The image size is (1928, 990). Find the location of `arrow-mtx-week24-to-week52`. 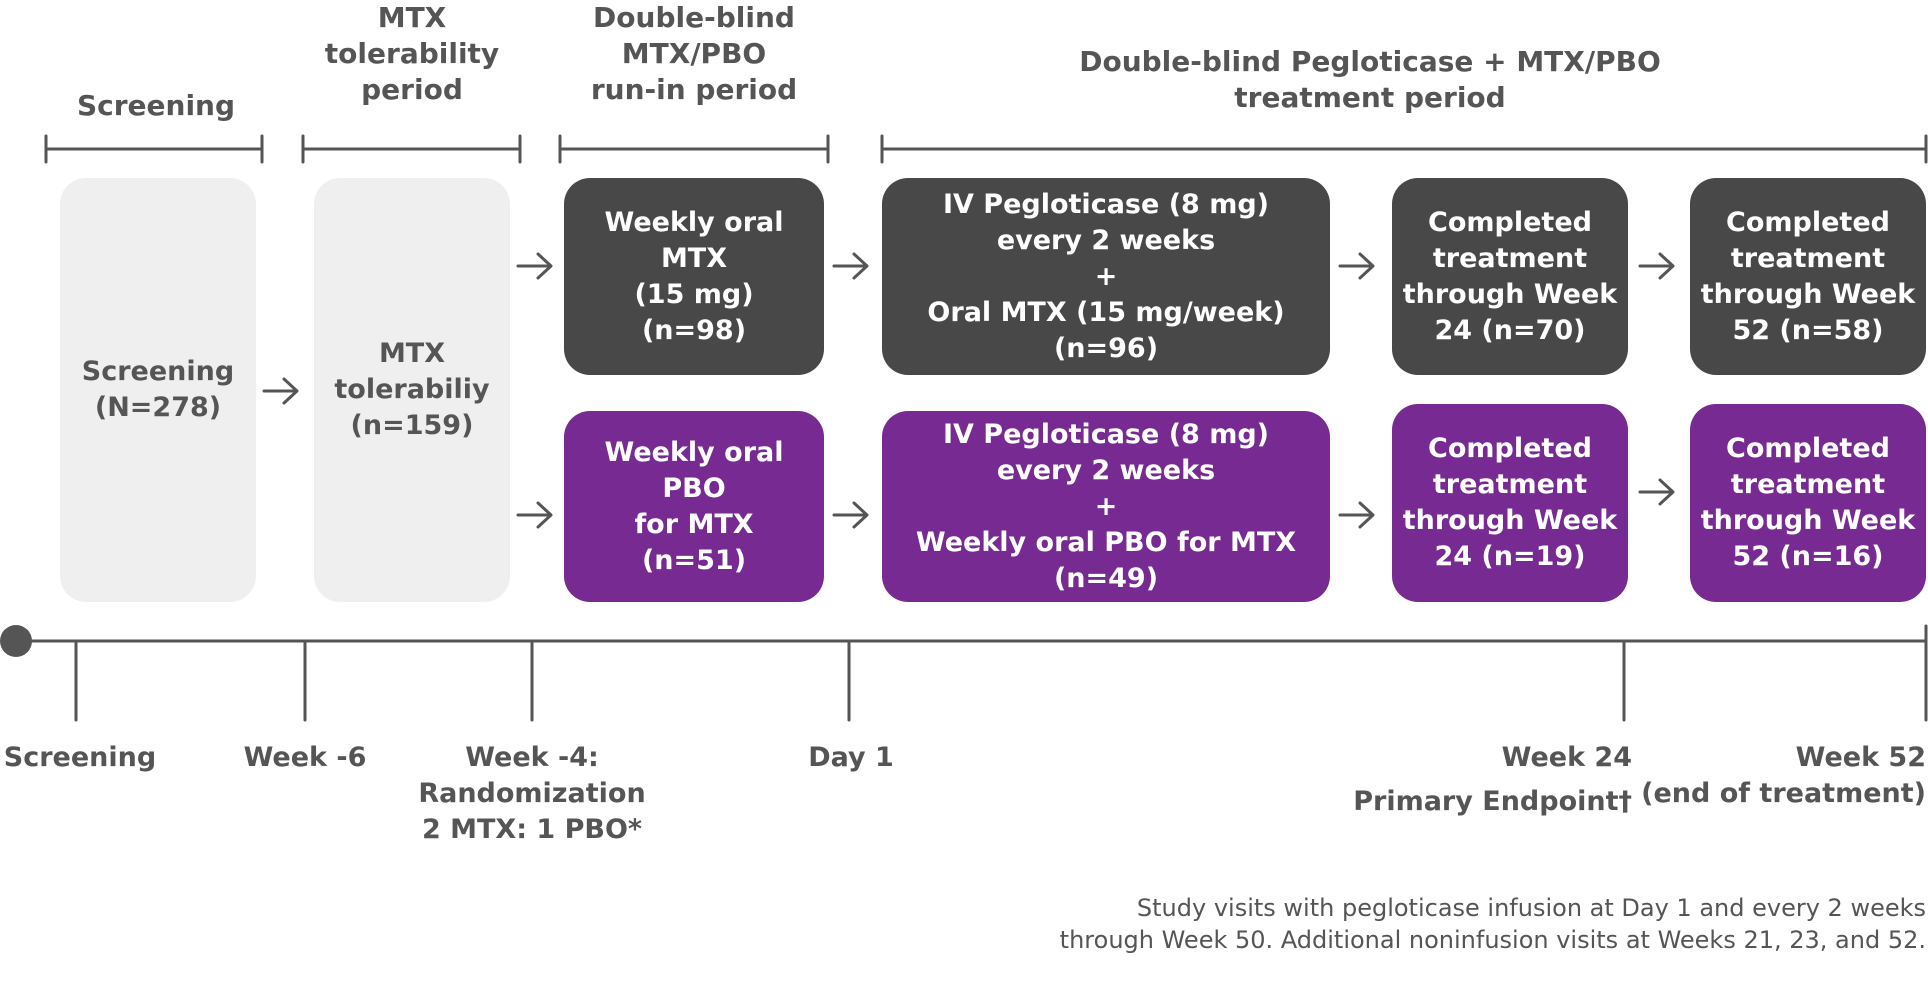

arrow-mtx-week24-to-week52 is located at coordinates (1656, 266).